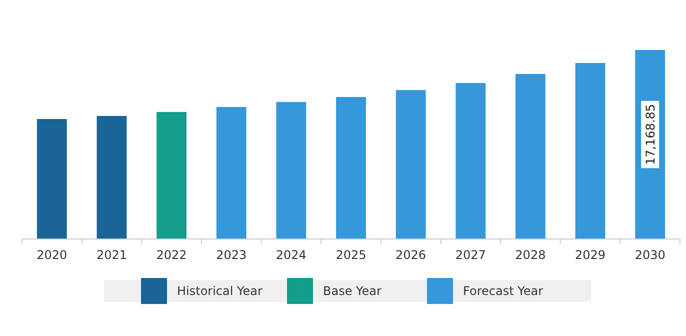  Describe the element at coordinates (530, 255) in the screenshot. I see `x-tick-label: 2028` at that location.